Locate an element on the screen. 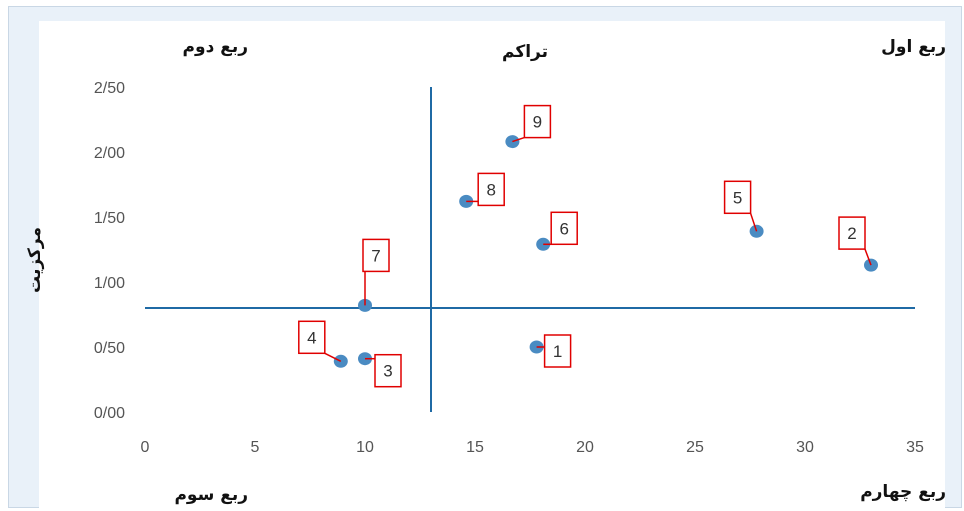 The width and height of the screenshot is (964, 511). chart-title: تراکم is located at coordinates (525, 52).